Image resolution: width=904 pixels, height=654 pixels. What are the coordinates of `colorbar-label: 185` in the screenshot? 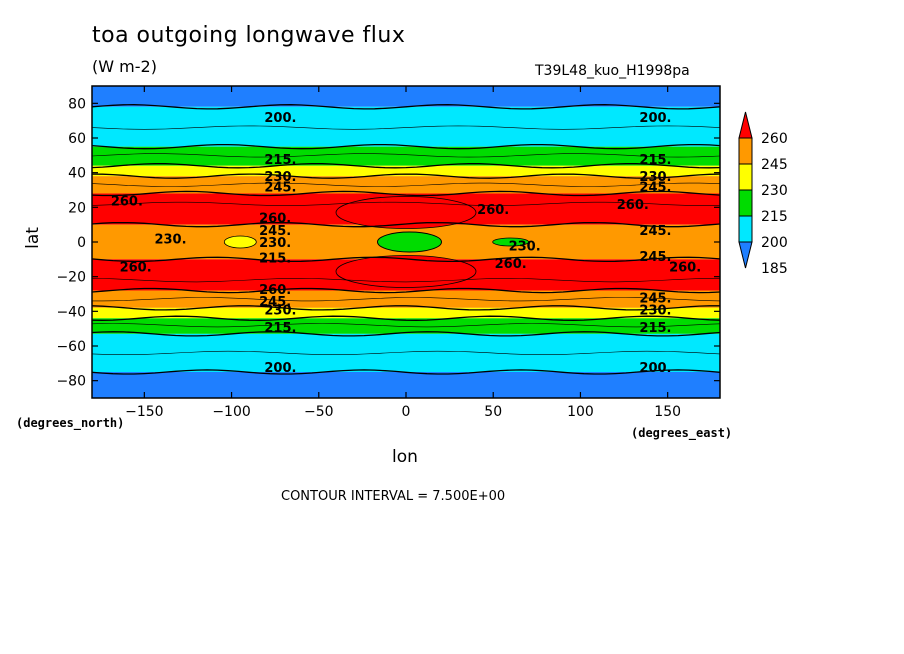 It's located at (774, 269).